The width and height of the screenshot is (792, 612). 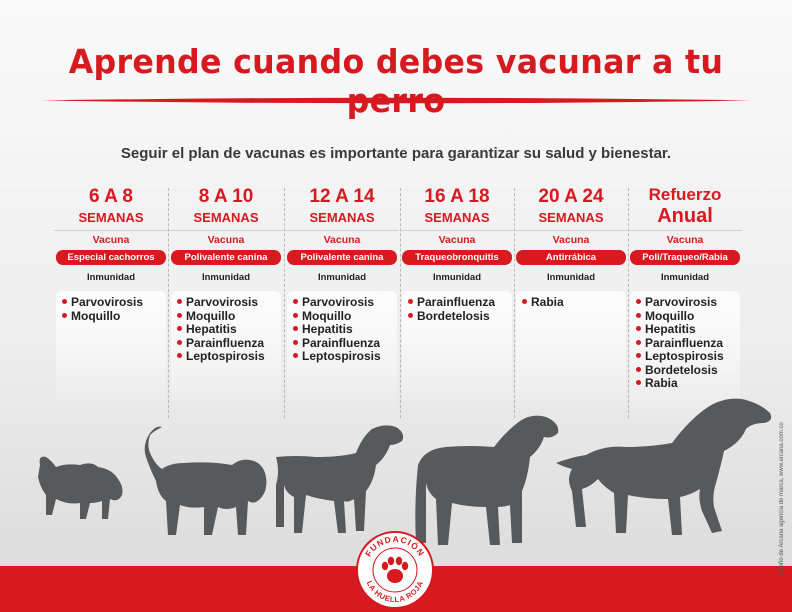 What do you see at coordinates (342, 196) in the screenshot?
I see `age-range: 12 A 14` at bounding box center [342, 196].